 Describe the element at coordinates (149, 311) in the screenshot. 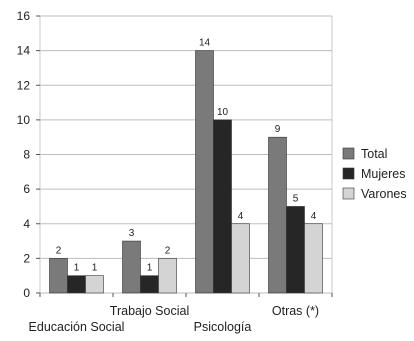

I see `x-tick-label: Trabajo Social` at that location.